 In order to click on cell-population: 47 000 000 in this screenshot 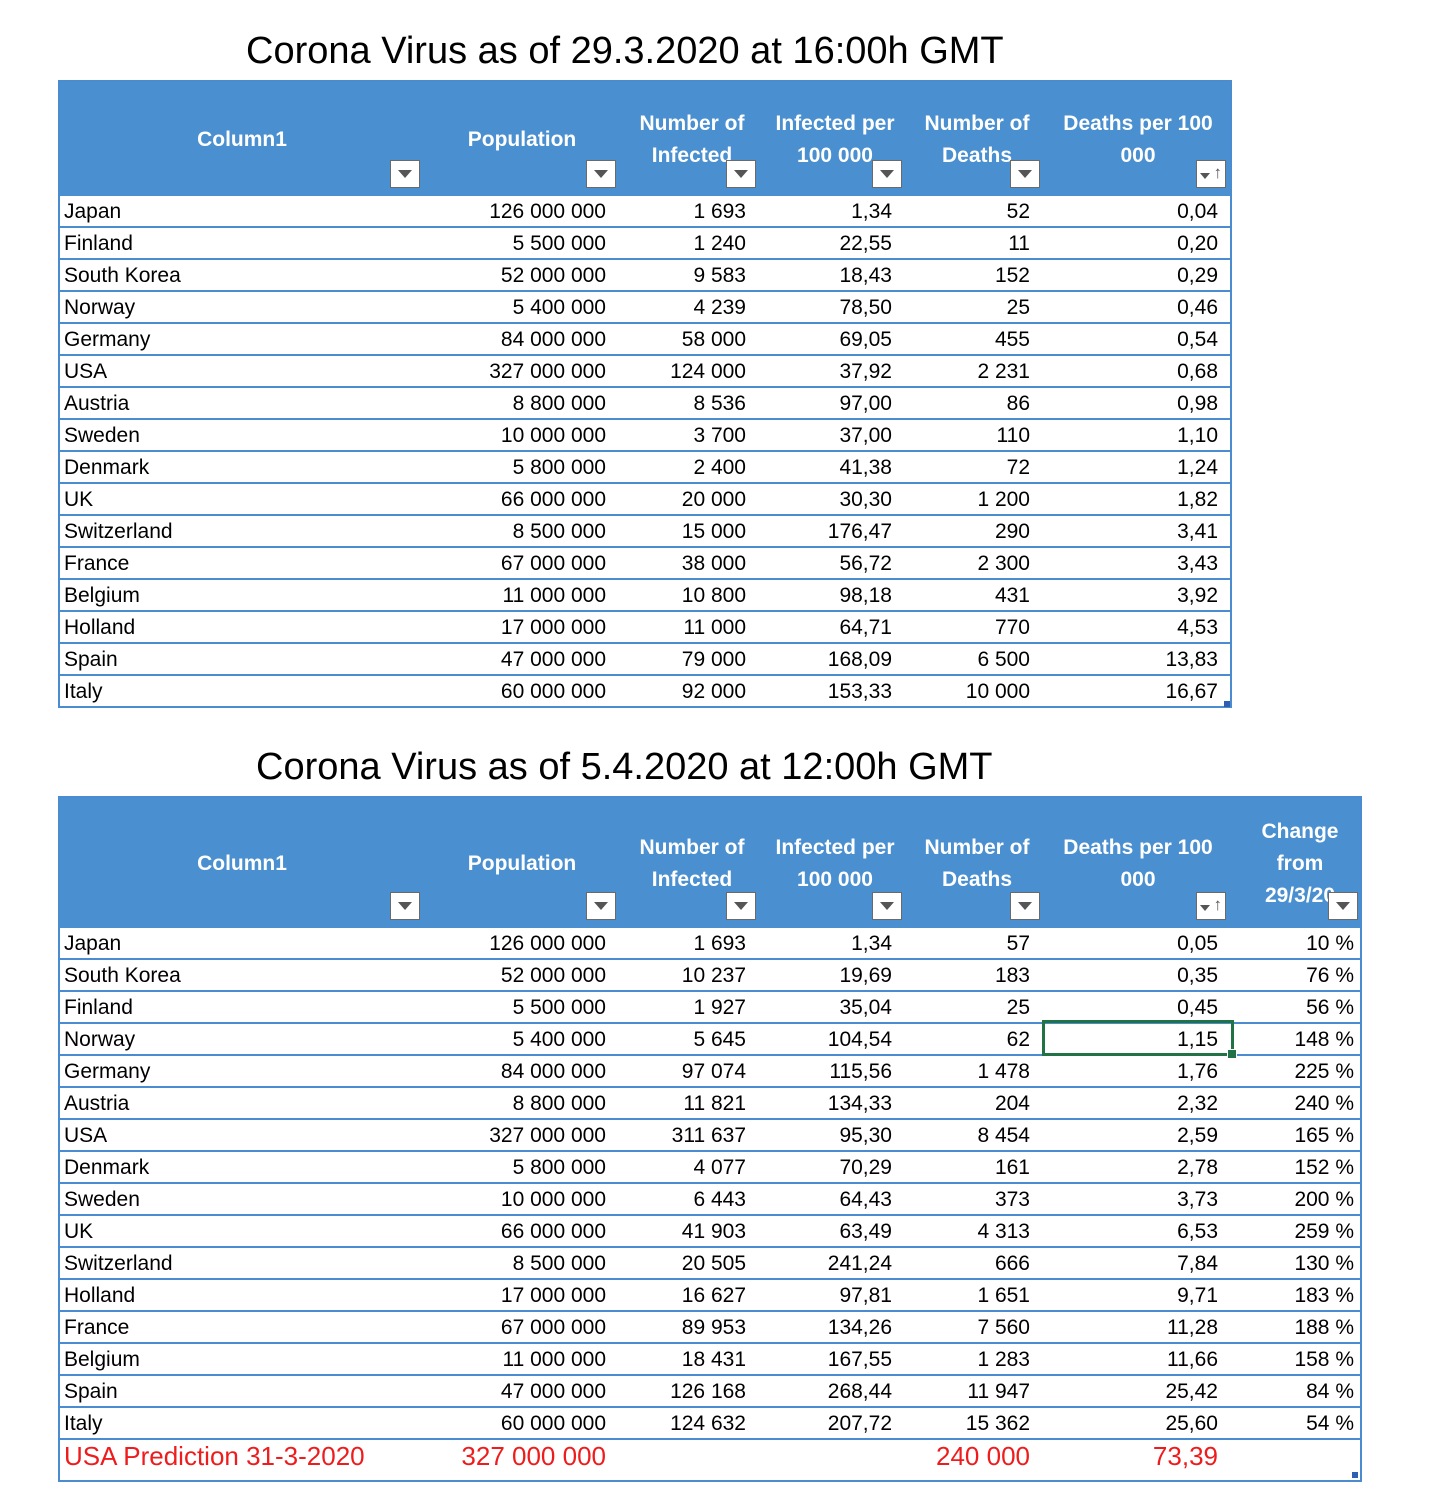, I will do `click(553, 1391)`.